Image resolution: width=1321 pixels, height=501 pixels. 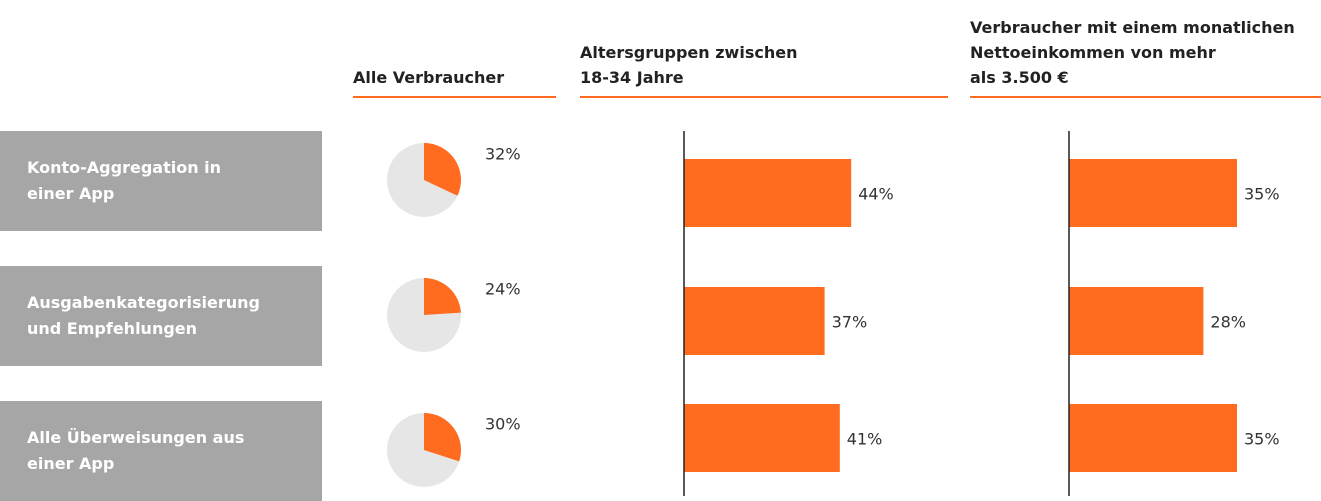 I want to click on column-title: Altersgruppen zwischen 18-34 Jahre, so click(x=764, y=69).